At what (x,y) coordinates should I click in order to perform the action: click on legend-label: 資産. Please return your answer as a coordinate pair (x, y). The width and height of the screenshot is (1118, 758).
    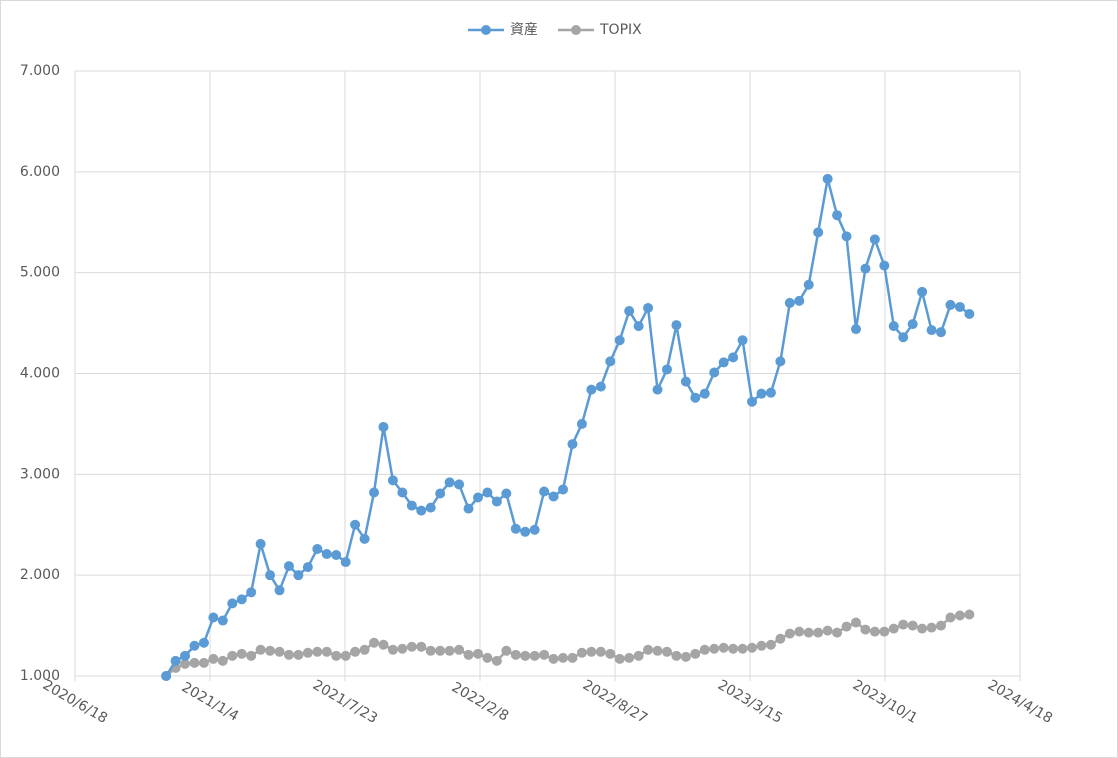
    Looking at the image, I should click on (524, 30).